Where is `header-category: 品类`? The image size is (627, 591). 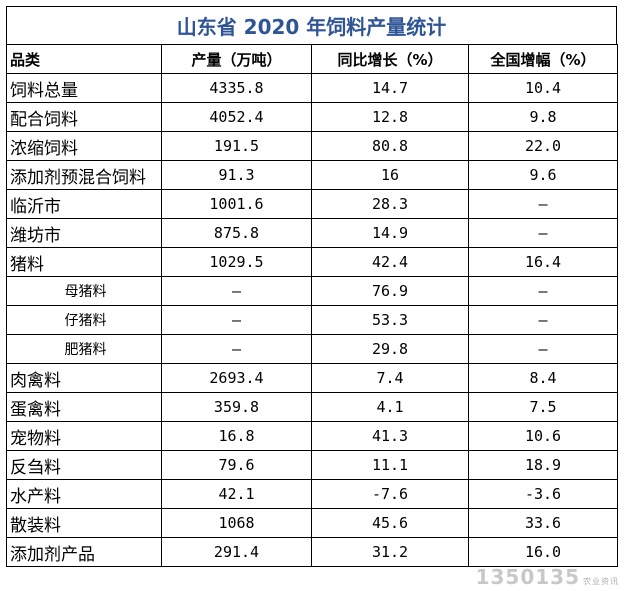 header-category: 品类 is located at coordinates (84, 59).